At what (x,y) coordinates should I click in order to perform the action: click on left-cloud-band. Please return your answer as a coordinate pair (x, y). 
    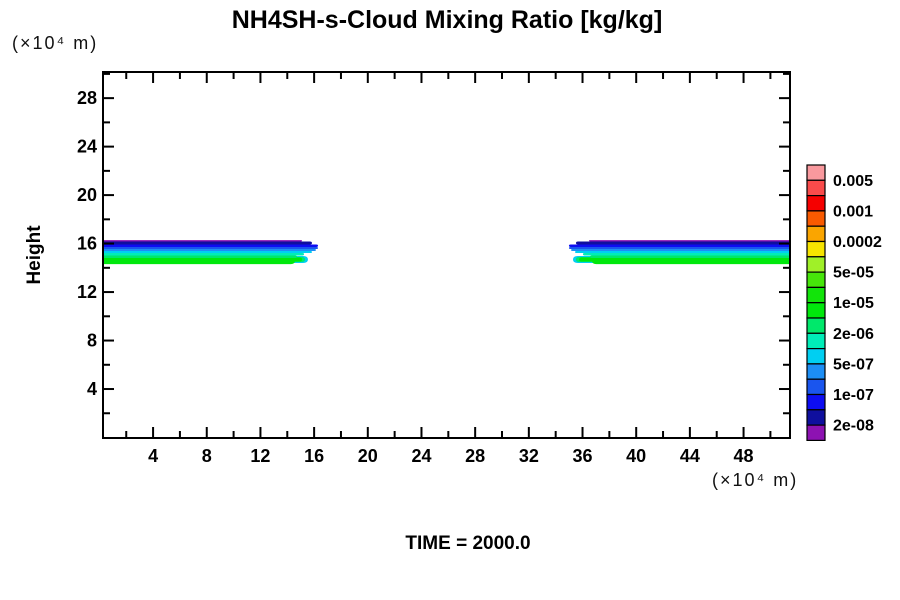
    Looking at the image, I should click on (211, 252).